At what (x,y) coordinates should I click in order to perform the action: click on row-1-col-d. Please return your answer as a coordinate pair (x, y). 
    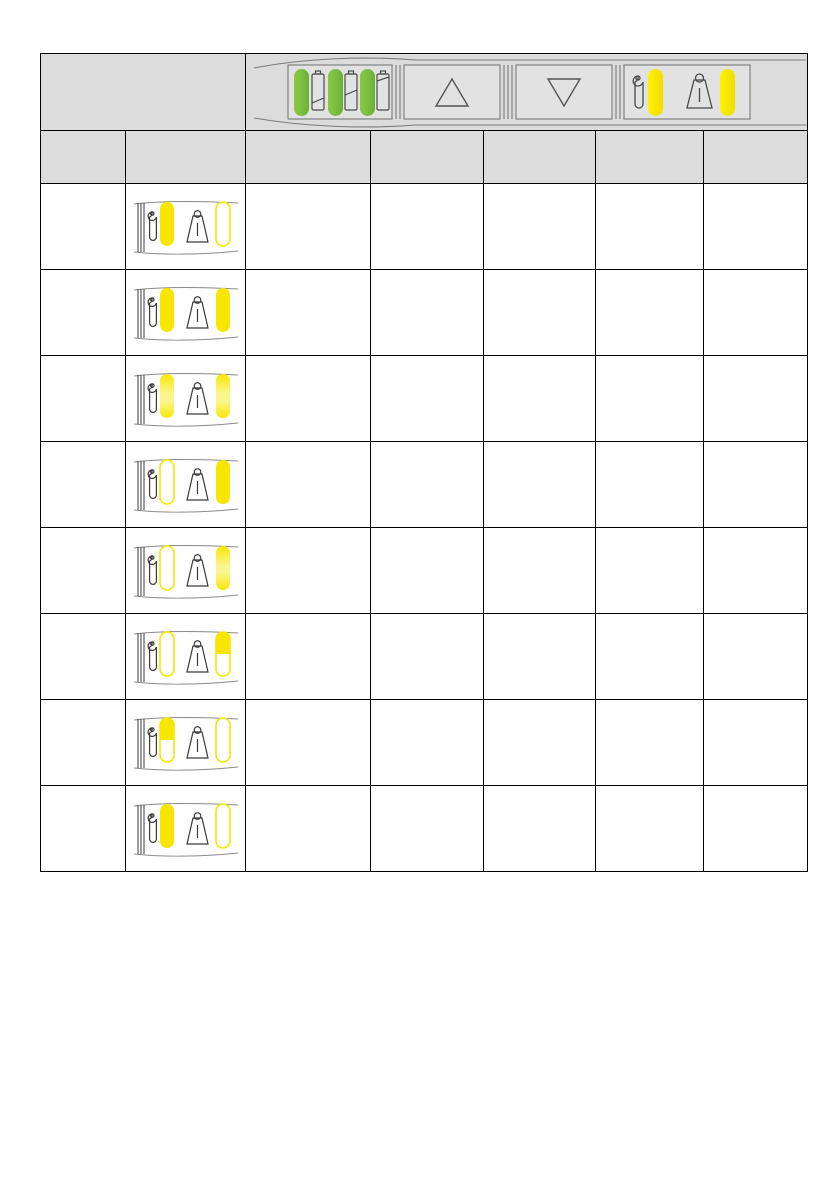
    Looking at the image, I should click on (427, 226).